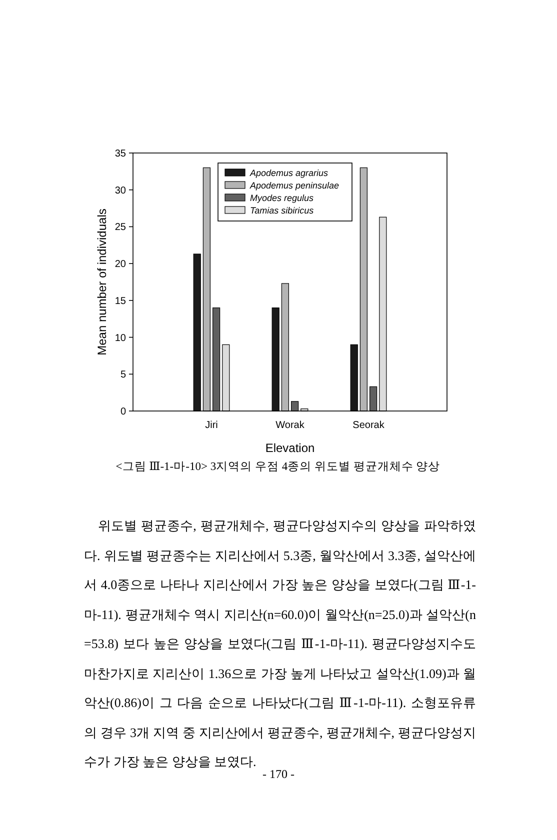  What do you see at coordinates (120, 338) in the screenshot?
I see `y-tick-label: 10` at bounding box center [120, 338].